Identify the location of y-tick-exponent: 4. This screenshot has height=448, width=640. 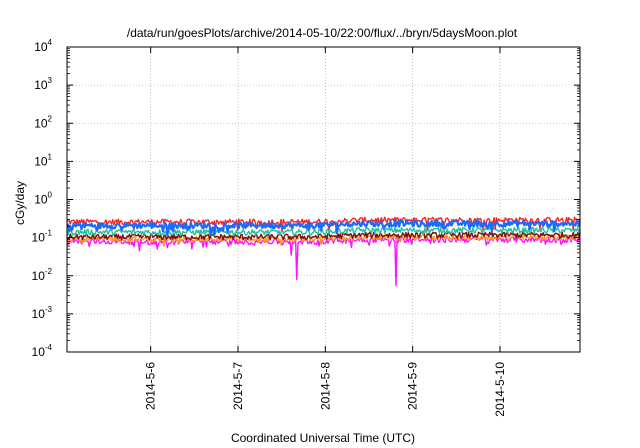
(50, 42).